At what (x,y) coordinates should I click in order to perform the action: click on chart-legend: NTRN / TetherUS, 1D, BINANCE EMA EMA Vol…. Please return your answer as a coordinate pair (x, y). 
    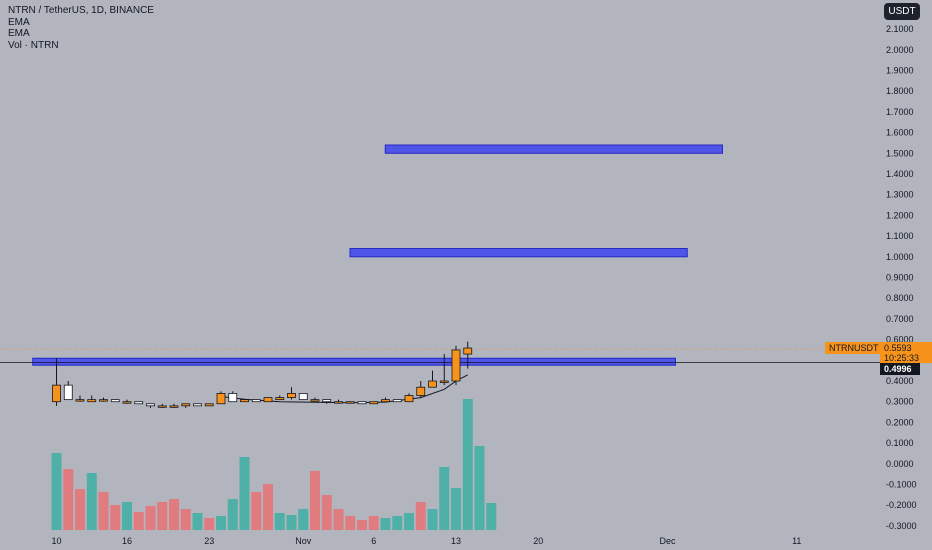
    Looking at the image, I should click on (81, 28).